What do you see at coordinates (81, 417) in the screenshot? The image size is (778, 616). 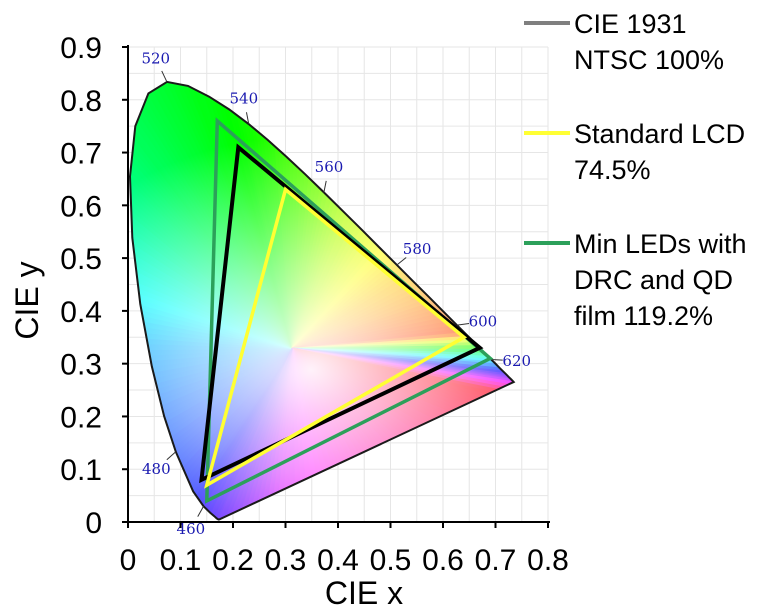 I see `y-tick-label: 0.2` at bounding box center [81, 417].